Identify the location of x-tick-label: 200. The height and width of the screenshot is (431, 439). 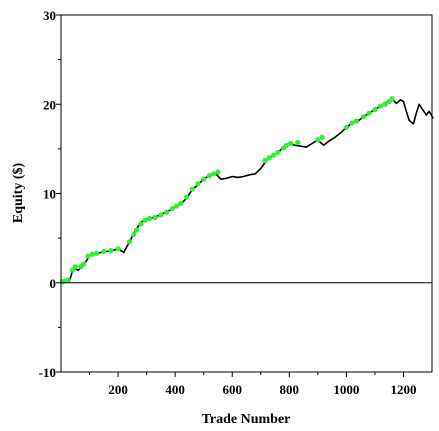
(118, 389).